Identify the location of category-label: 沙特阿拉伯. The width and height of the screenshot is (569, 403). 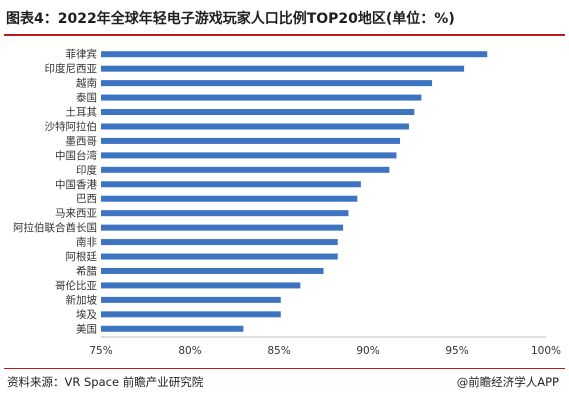
(71, 126).